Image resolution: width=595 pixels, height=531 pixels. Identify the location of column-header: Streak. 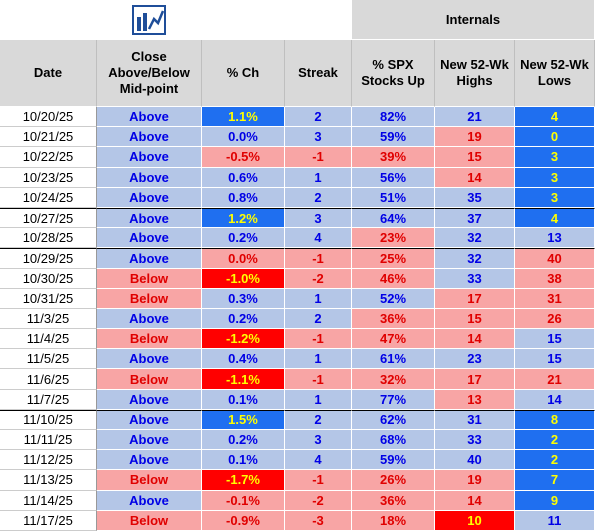
(318, 73).